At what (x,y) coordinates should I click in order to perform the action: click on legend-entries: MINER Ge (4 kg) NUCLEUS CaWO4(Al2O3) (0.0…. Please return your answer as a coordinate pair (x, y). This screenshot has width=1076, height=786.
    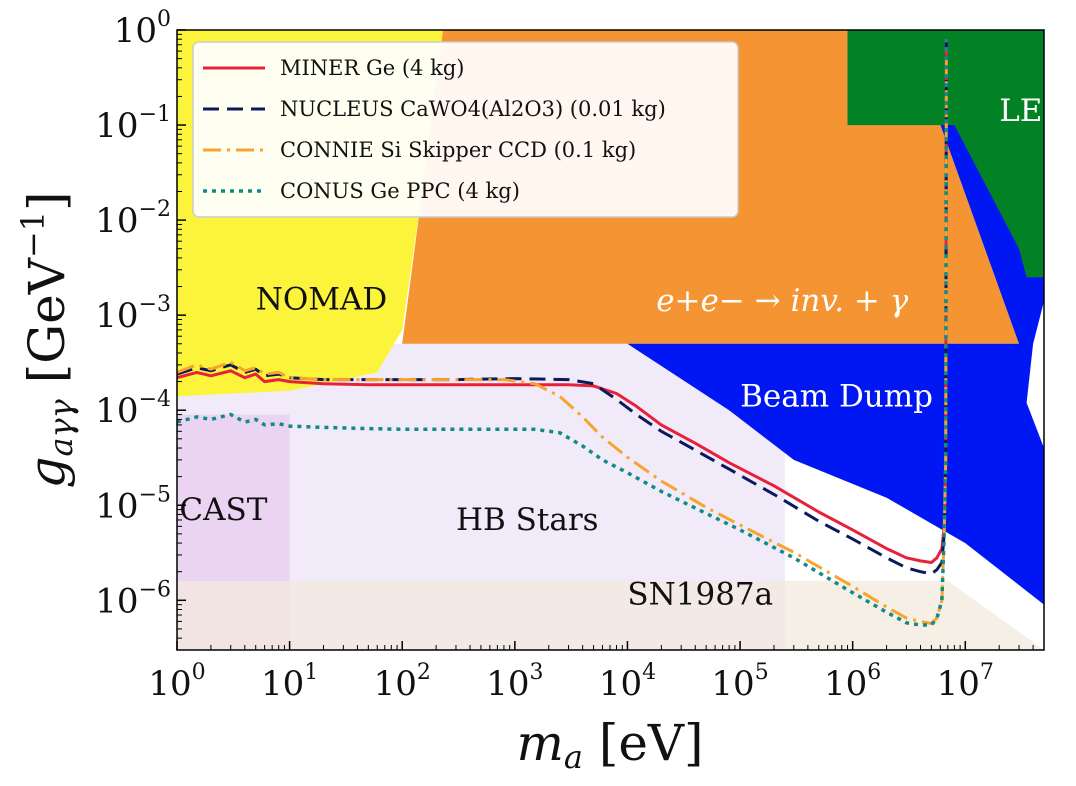
    Looking at the image, I should click on (434, 129).